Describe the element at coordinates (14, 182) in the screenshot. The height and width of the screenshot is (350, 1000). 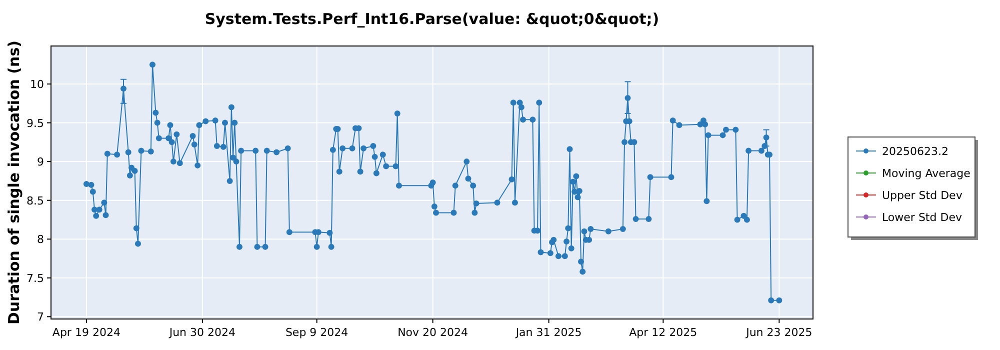
I see `y-axis-title: Duration of single invocation (ns)` at that location.